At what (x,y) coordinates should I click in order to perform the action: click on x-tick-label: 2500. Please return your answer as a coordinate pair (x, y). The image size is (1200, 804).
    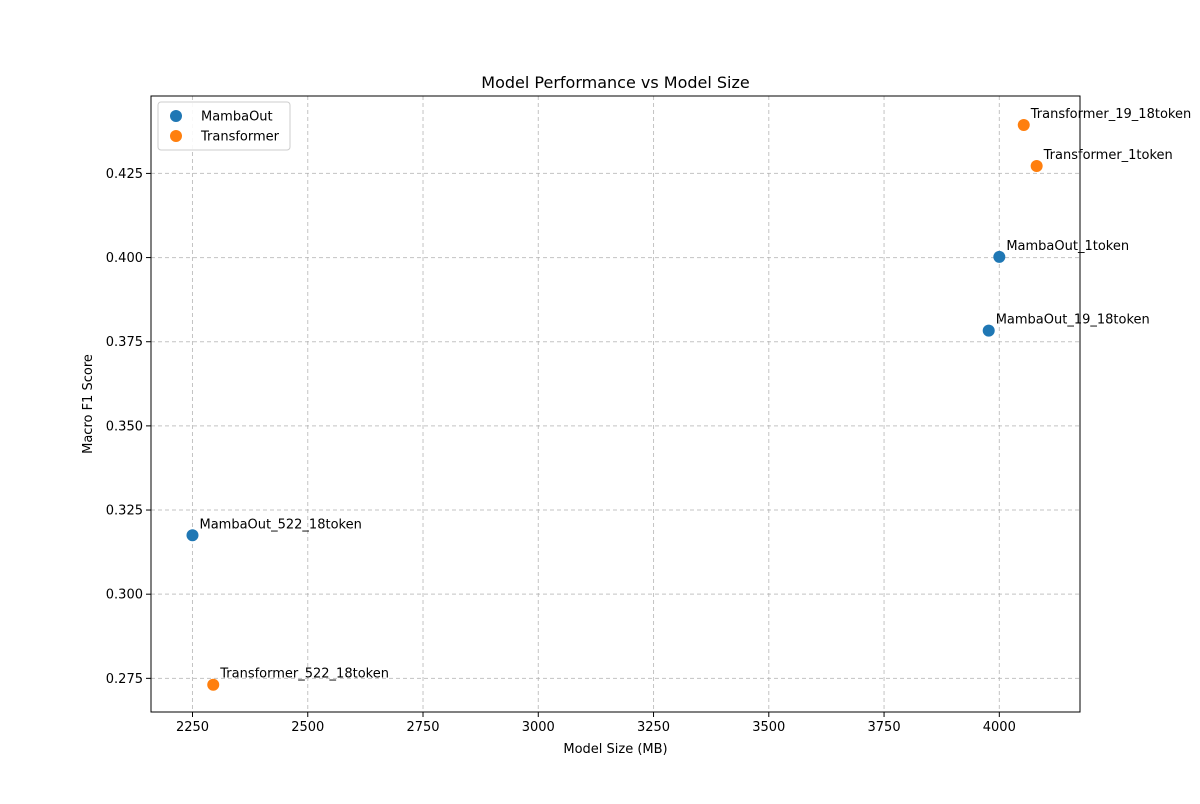
    Looking at the image, I should click on (307, 727).